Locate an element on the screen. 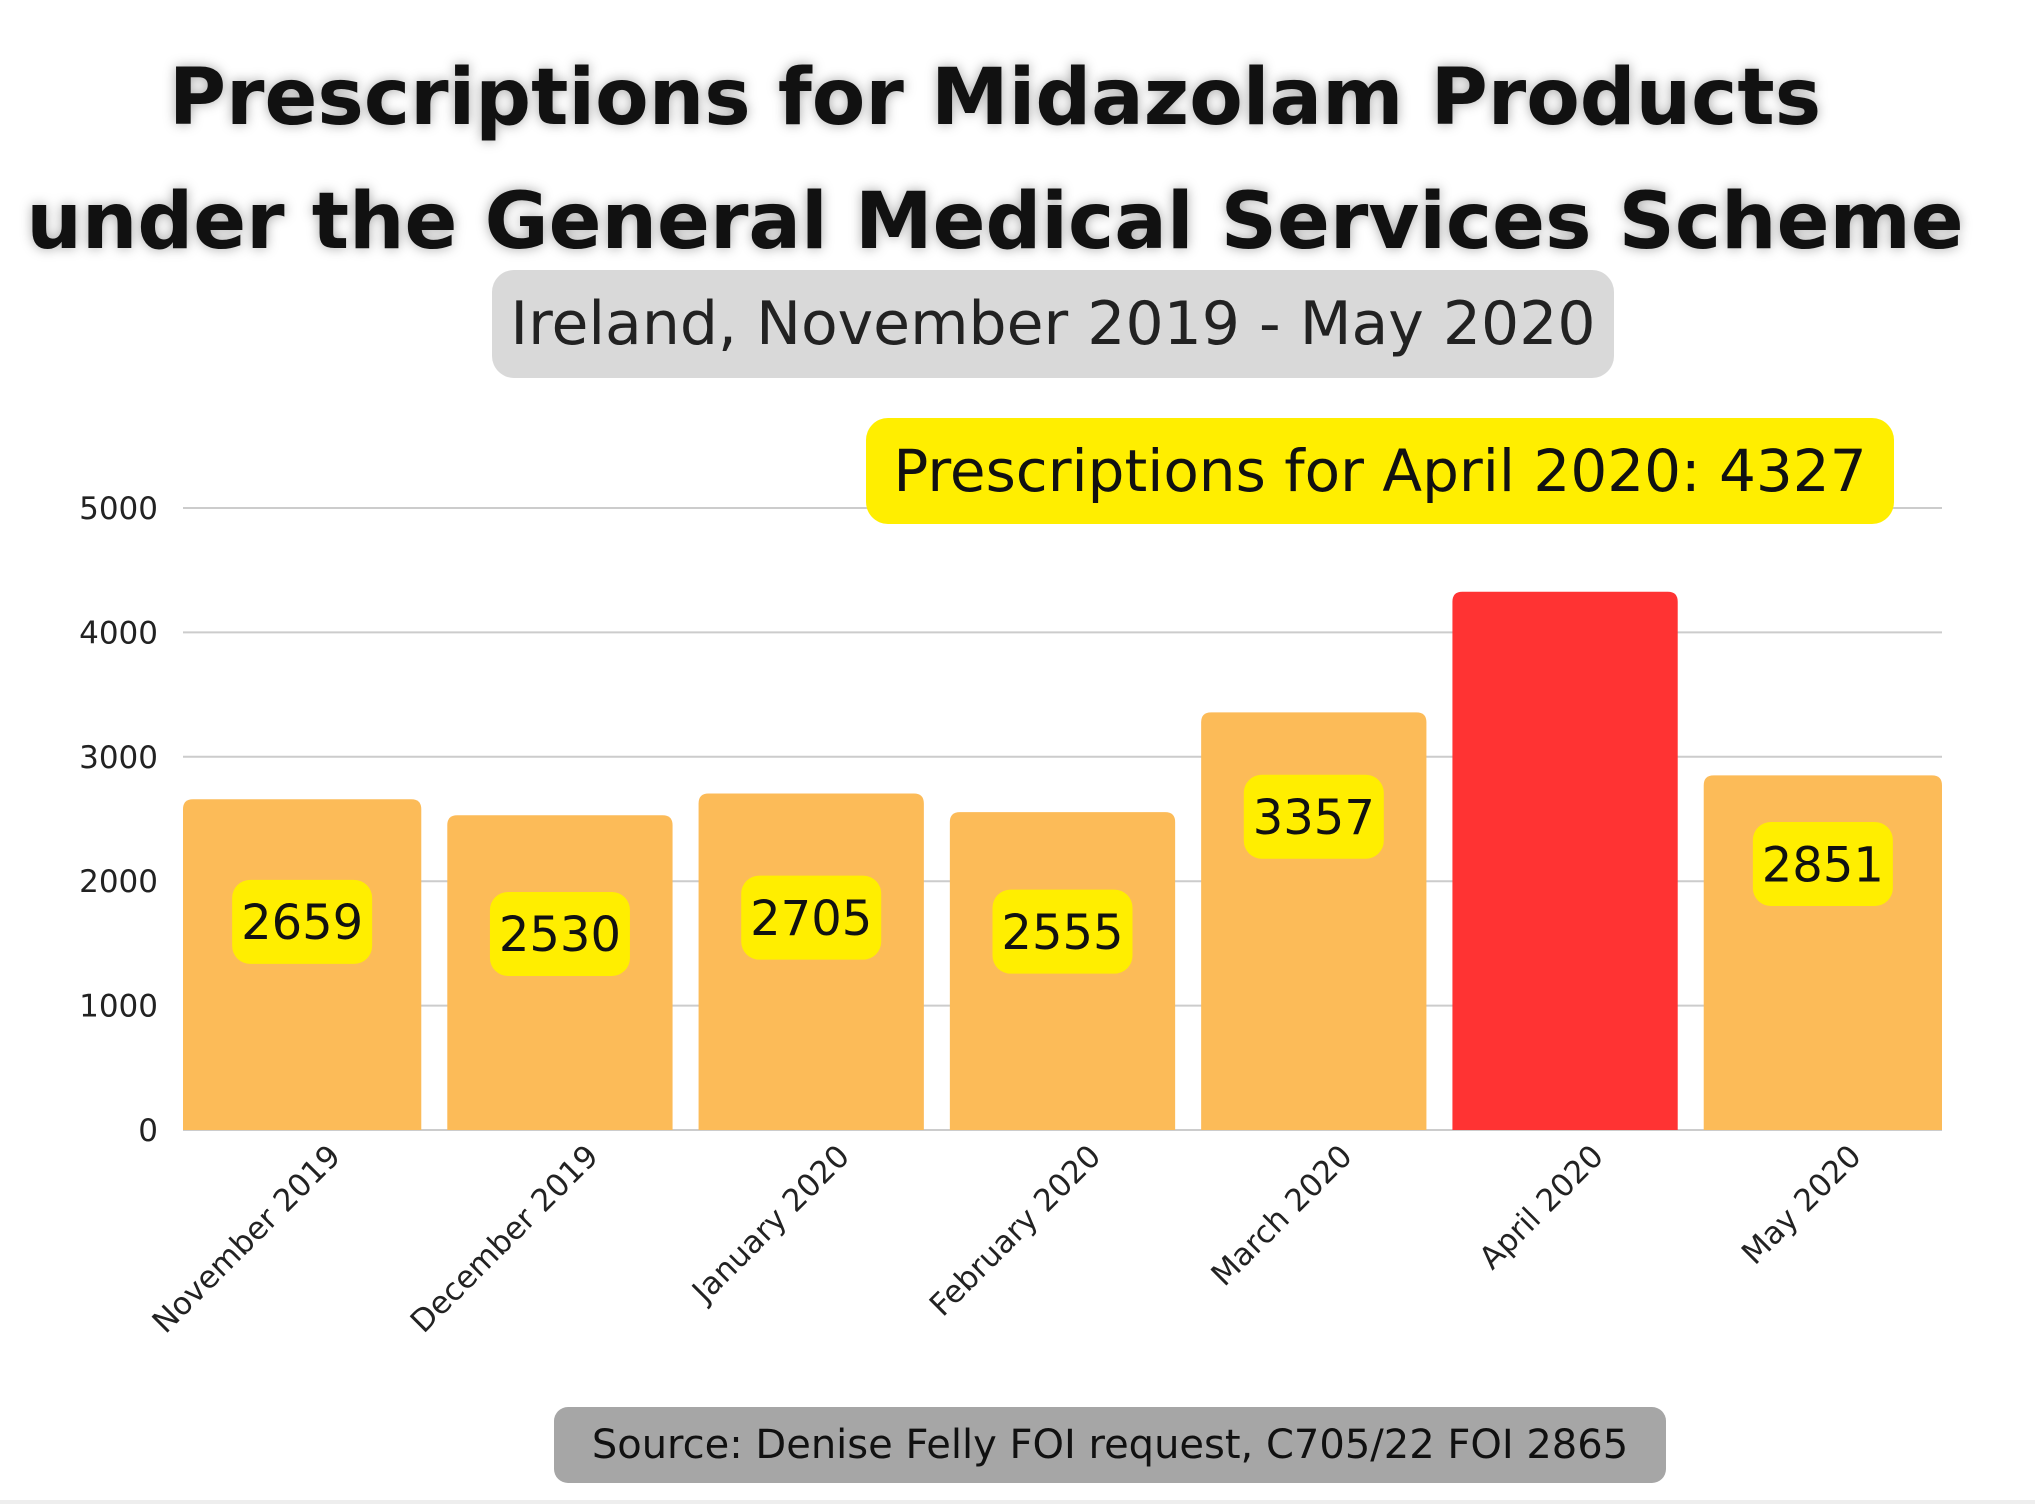 The width and height of the screenshot is (2035, 1504). y-tick-label: 5000 is located at coordinates (118, 509).